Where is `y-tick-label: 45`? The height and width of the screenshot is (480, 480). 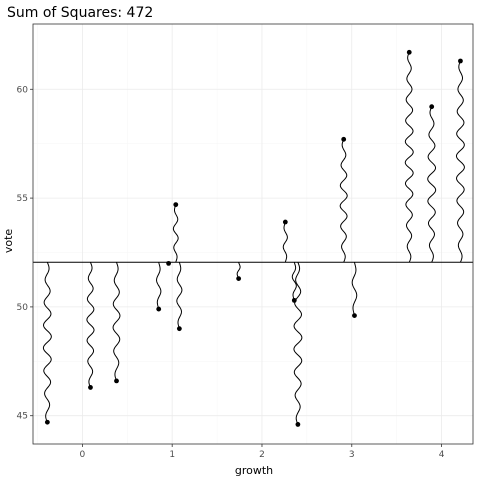 y-tick-label: 45 is located at coordinates (22, 417).